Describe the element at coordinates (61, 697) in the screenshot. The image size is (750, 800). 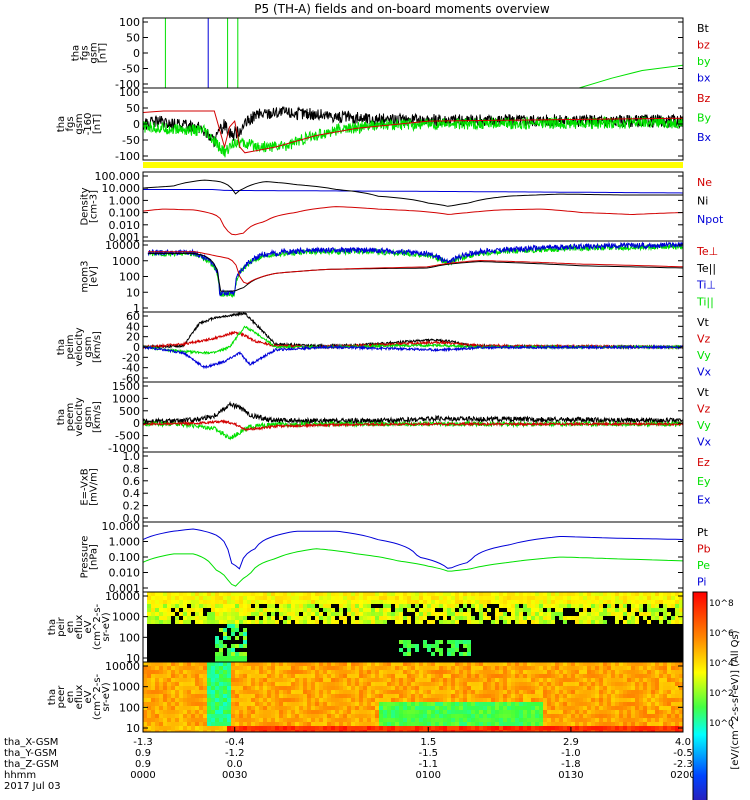
I see `ylabel-peer: peer` at that location.